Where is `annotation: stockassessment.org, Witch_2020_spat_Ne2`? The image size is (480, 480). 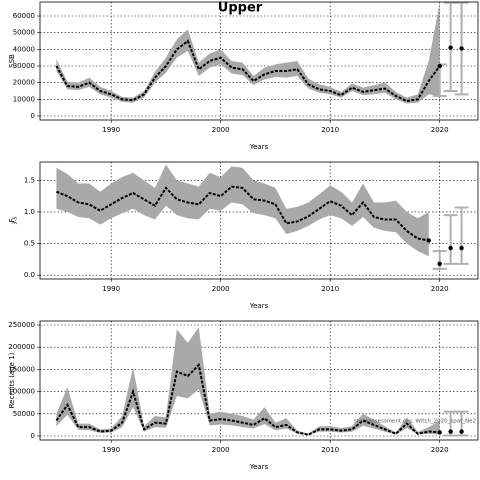 annotation: stockassessment.org, Witch_2020_spat_Ne2 is located at coordinates (415, 422).